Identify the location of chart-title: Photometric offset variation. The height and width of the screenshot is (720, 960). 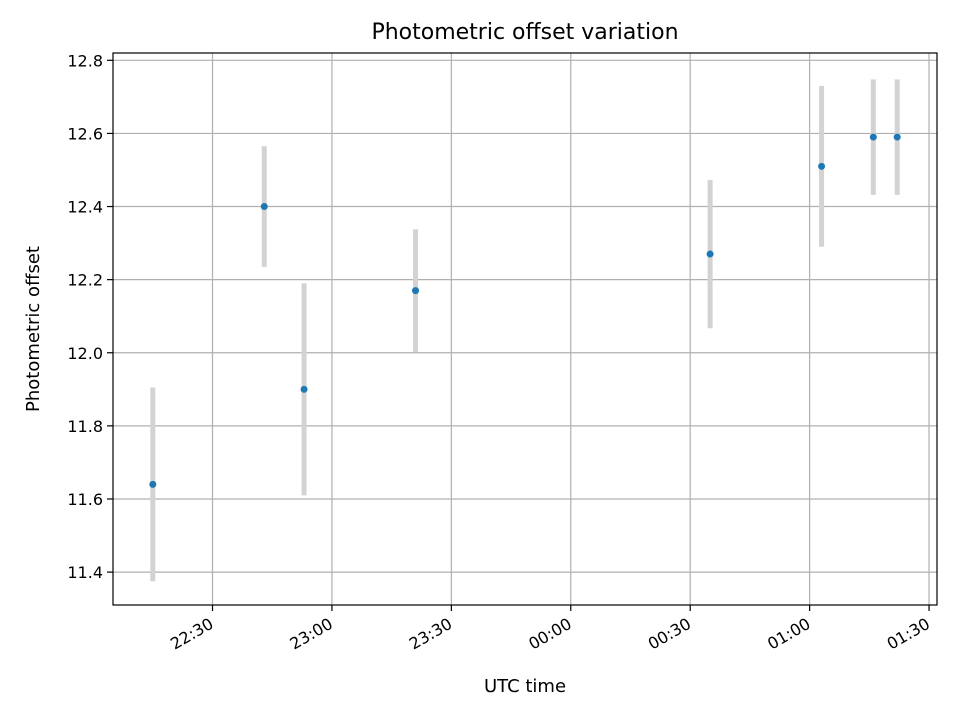
(524, 32).